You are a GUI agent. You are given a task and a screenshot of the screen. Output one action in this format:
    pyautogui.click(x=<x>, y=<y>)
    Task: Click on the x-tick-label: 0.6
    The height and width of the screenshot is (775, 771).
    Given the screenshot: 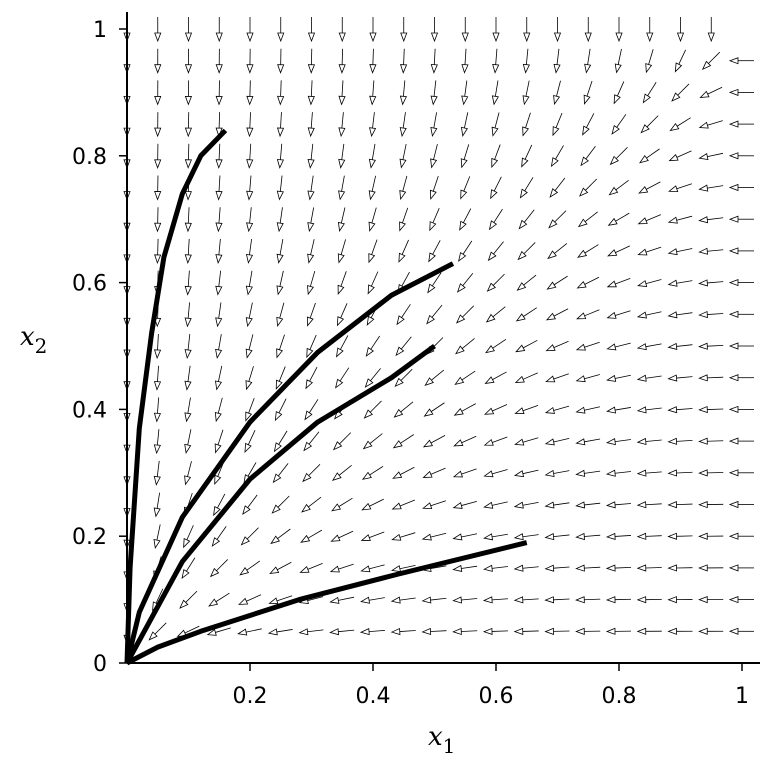 What is the action you would take?
    pyautogui.click(x=496, y=696)
    